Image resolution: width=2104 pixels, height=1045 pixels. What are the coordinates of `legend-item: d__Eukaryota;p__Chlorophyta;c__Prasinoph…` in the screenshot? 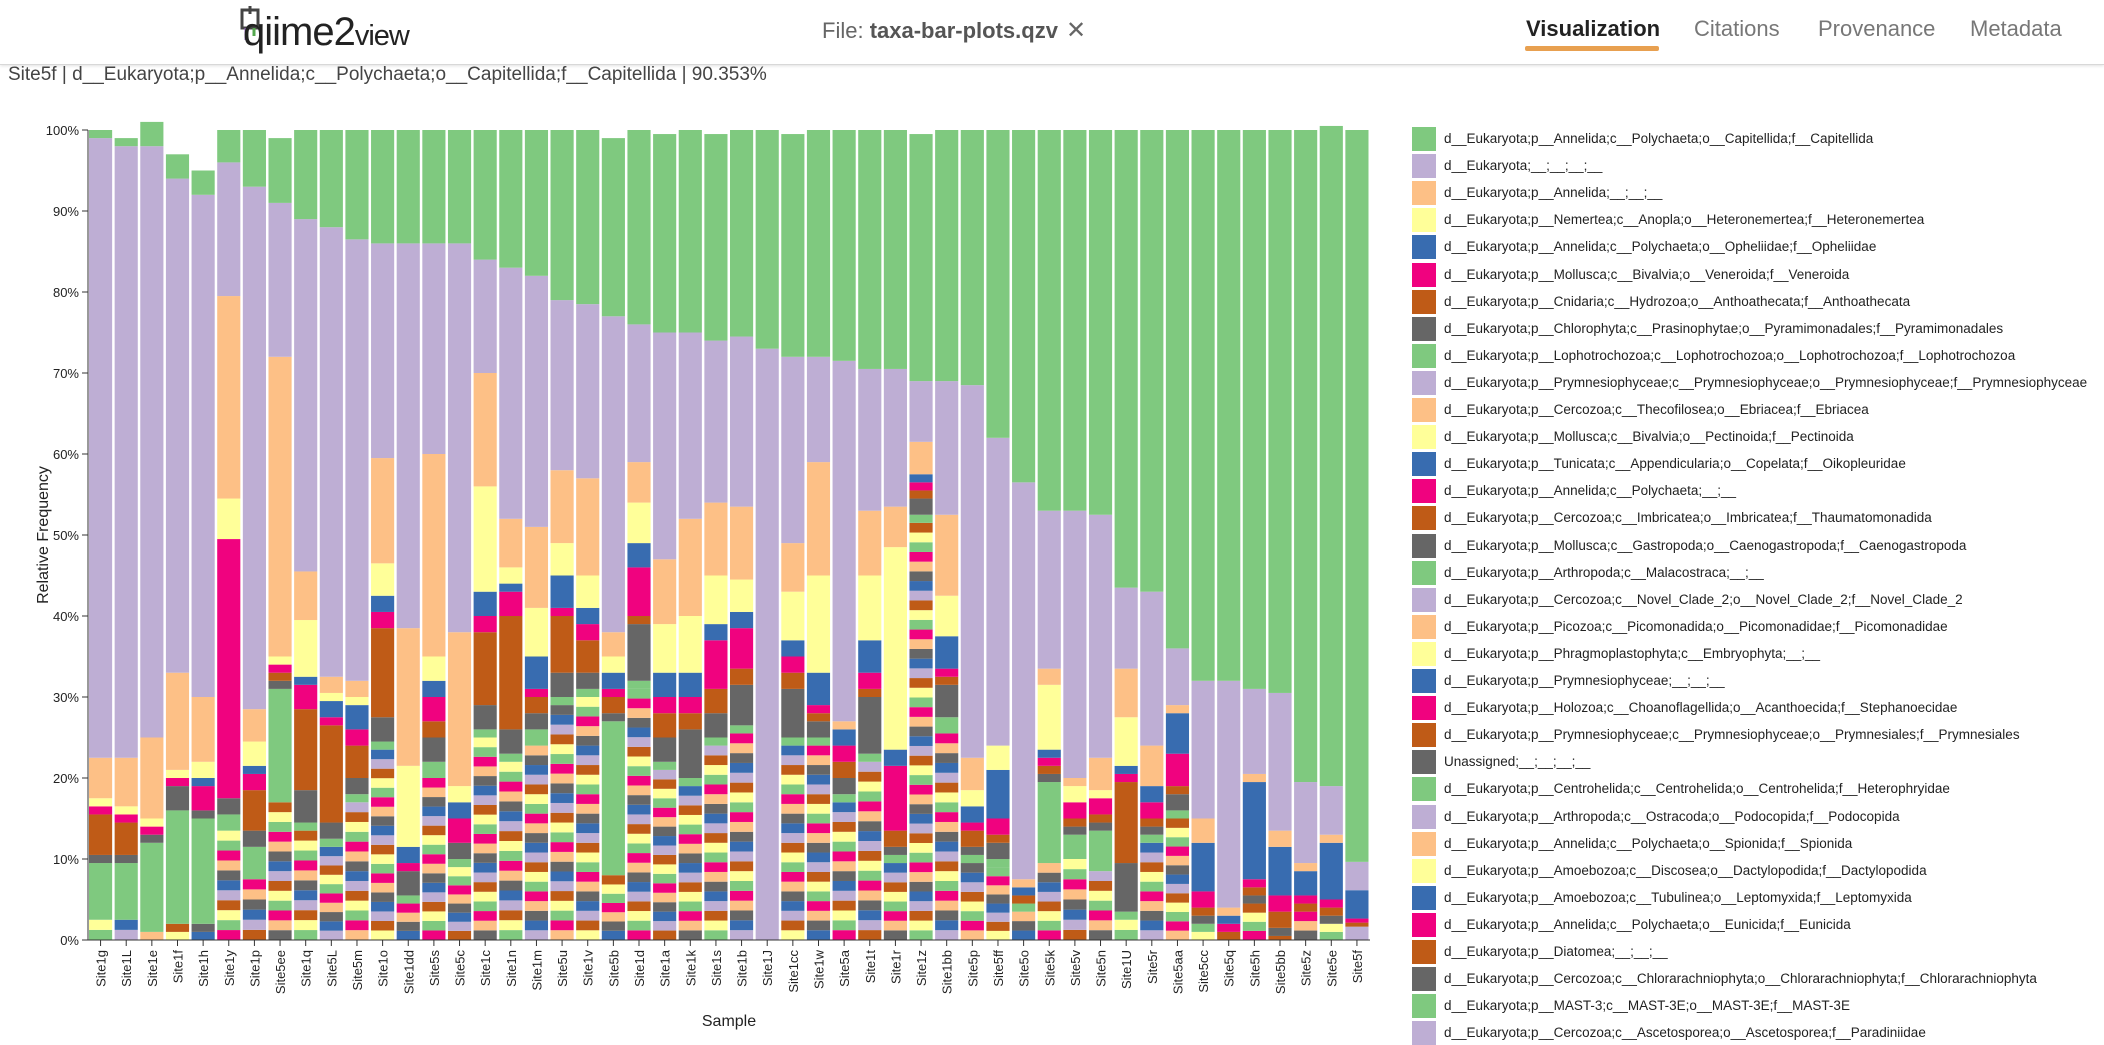 It's located at (1755, 328).